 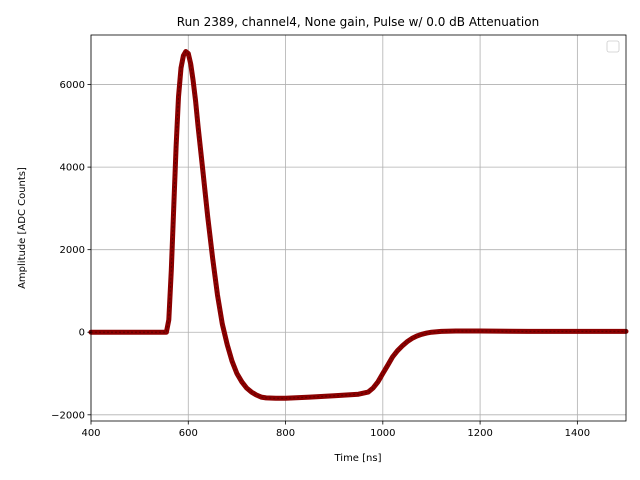 I want to click on y-tick-label: −2000, so click(x=68, y=415).